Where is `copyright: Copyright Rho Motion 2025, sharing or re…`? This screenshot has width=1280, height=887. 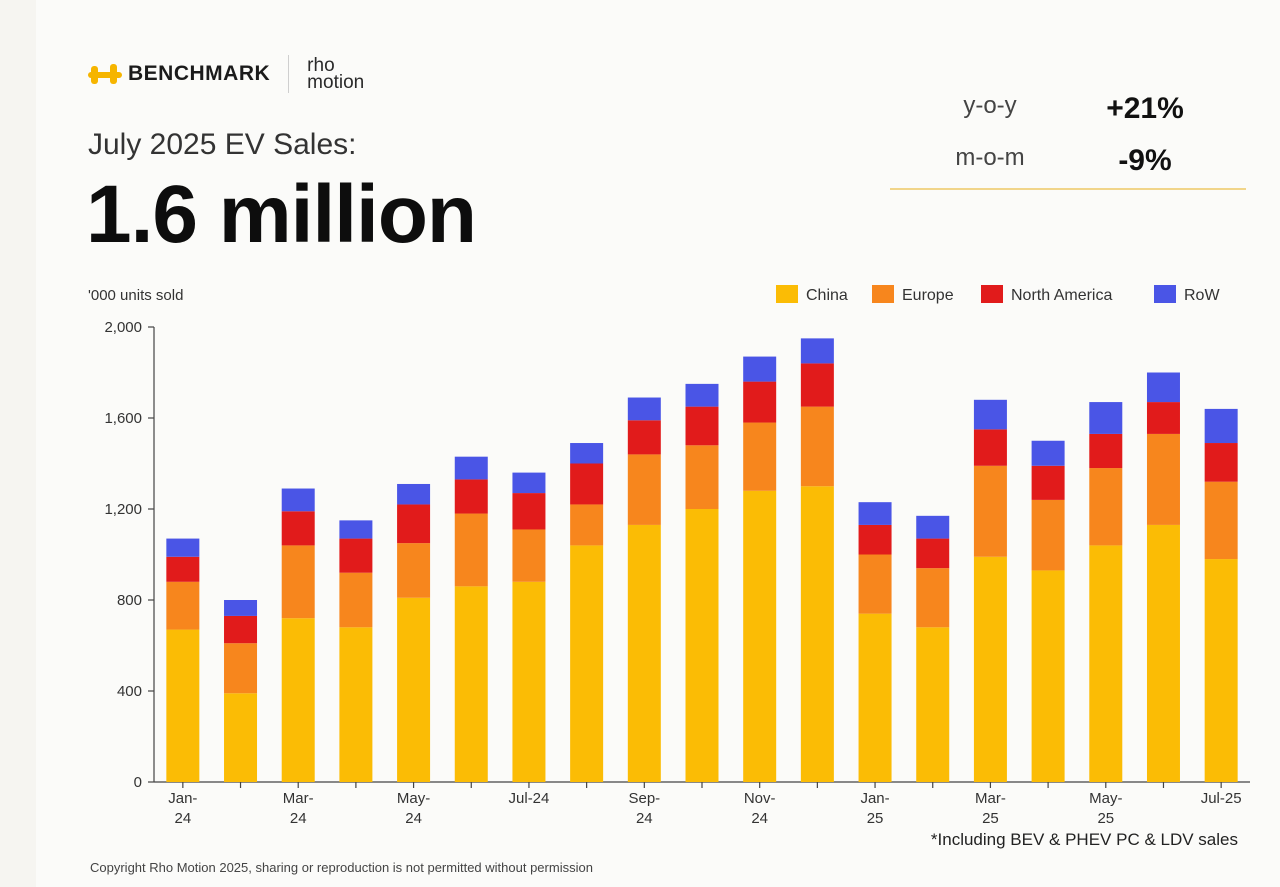
copyright: Copyright Rho Motion 2025, sharing or re… is located at coordinates (341, 867).